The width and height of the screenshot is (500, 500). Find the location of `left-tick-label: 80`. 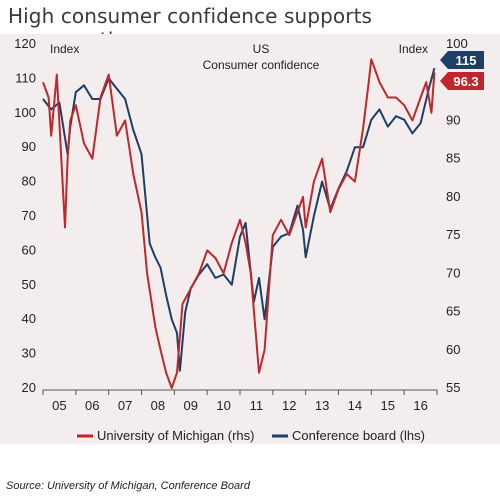

left-tick-label: 80 is located at coordinates (29, 181).